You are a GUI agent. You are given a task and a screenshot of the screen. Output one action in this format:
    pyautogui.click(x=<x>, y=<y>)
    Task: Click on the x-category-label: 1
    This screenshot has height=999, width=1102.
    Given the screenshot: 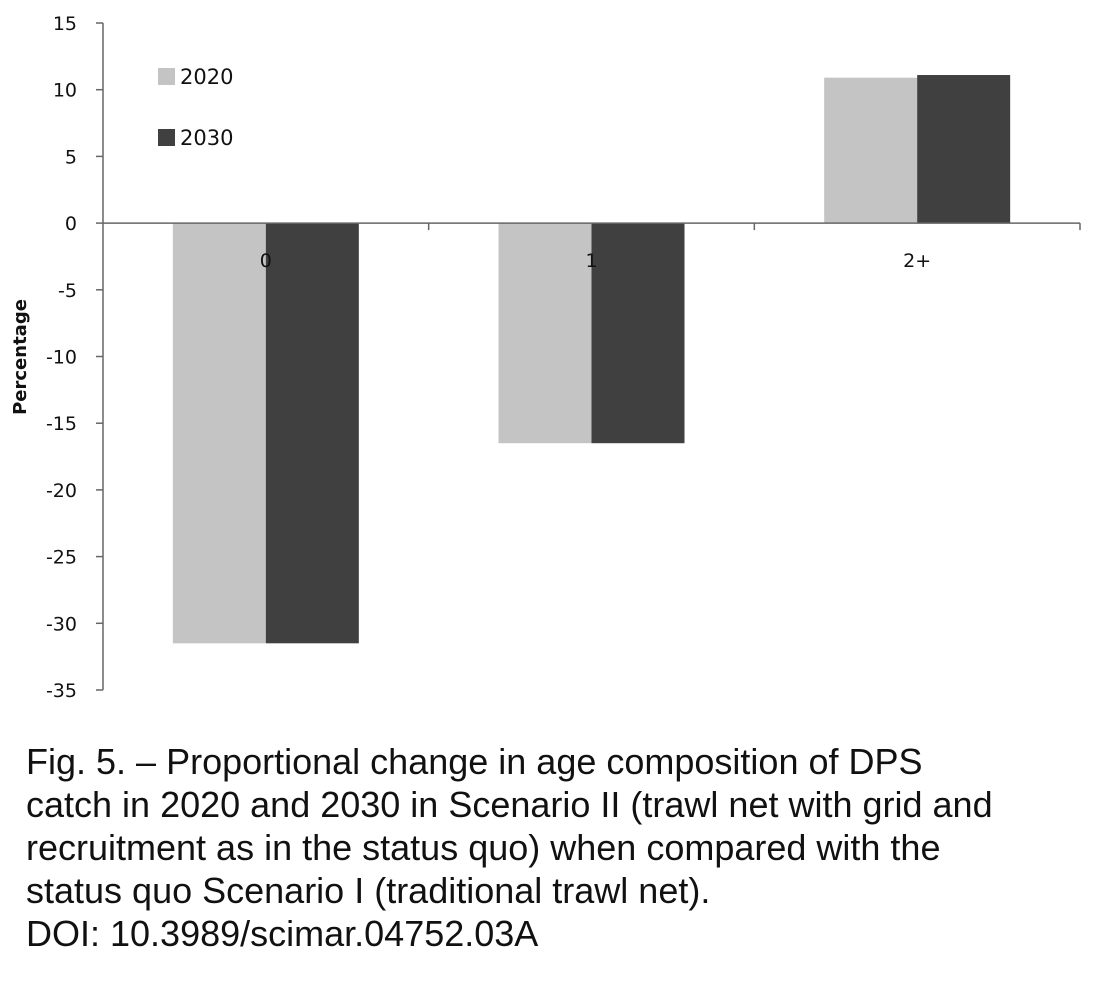 What is the action you would take?
    pyautogui.click(x=591, y=261)
    